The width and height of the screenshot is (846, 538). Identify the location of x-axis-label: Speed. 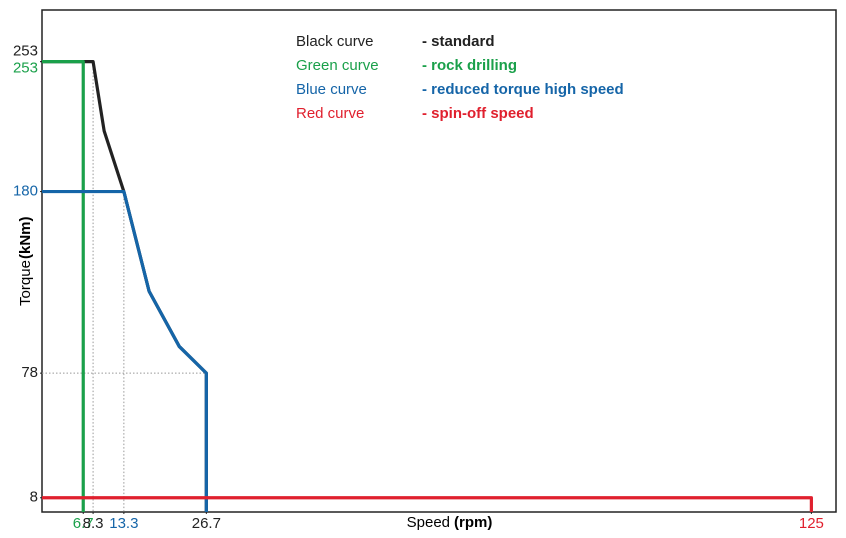
(428, 522).